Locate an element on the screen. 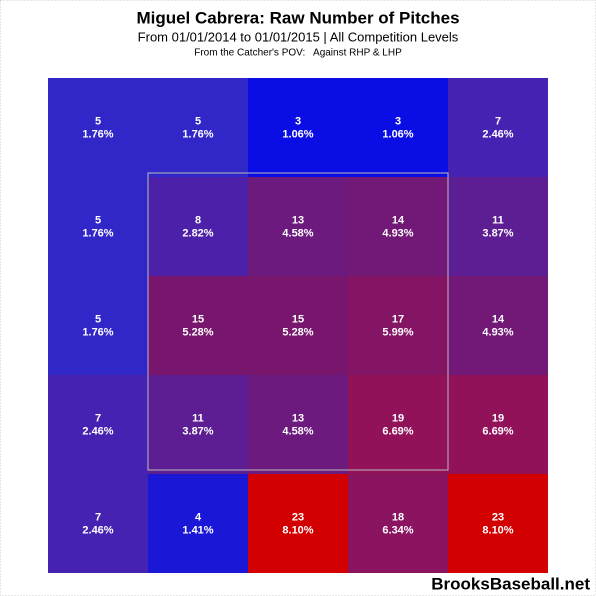 The image size is (596, 596). watermark: BrooksBaseball.net is located at coordinates (510, 583).